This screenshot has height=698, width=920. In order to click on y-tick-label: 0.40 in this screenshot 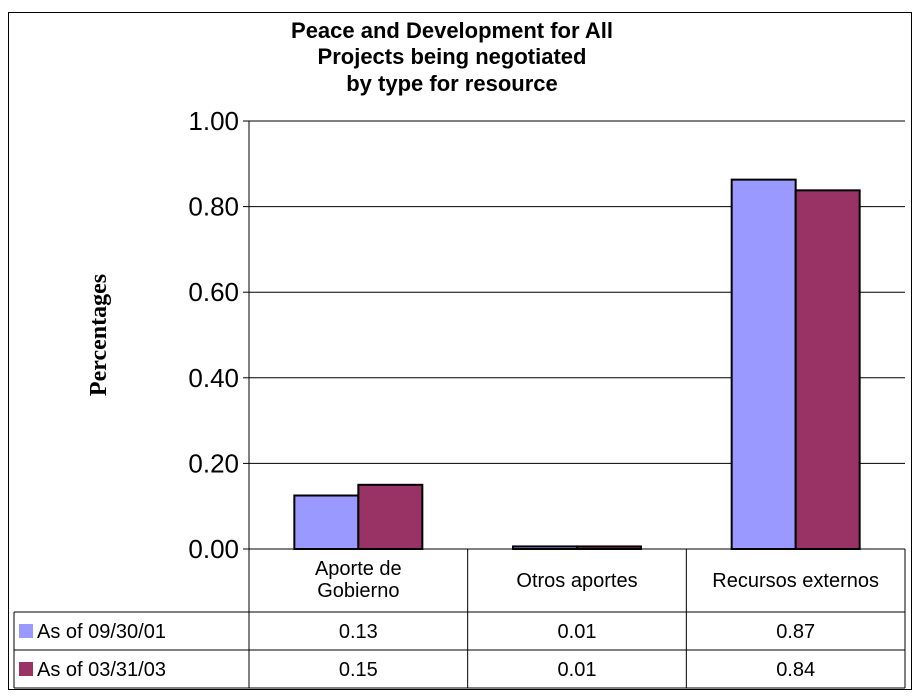, I will do `click(213, 378)`.